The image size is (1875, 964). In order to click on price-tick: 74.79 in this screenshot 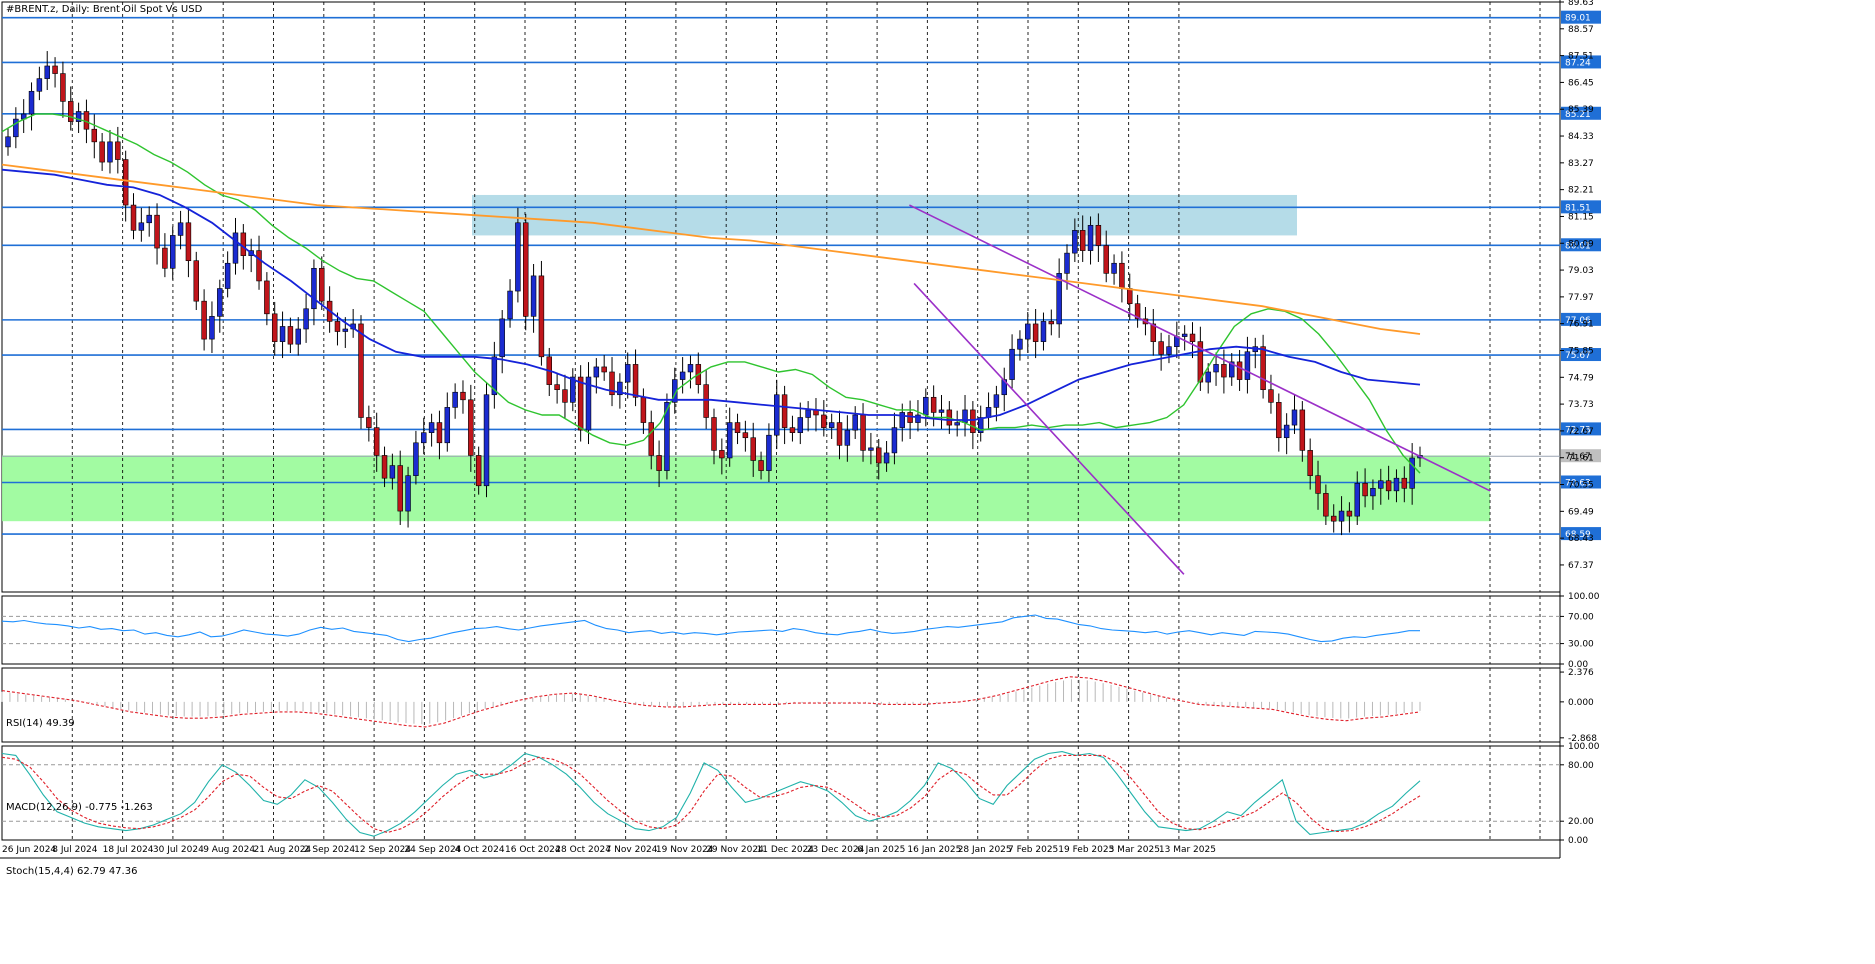, I will do `click(1581, 378)`.